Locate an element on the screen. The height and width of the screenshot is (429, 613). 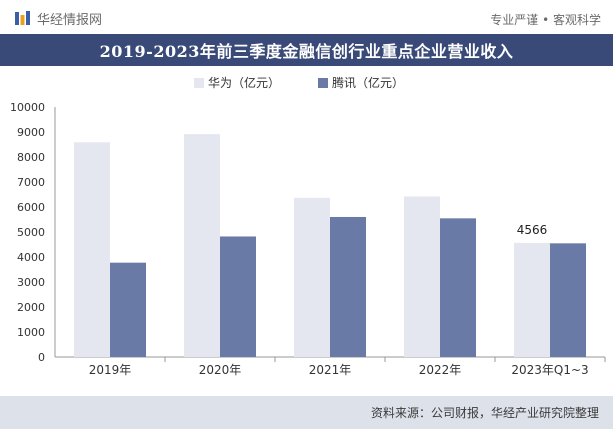
brand-name: 华经情报网 is located at coordinates (70, 20).